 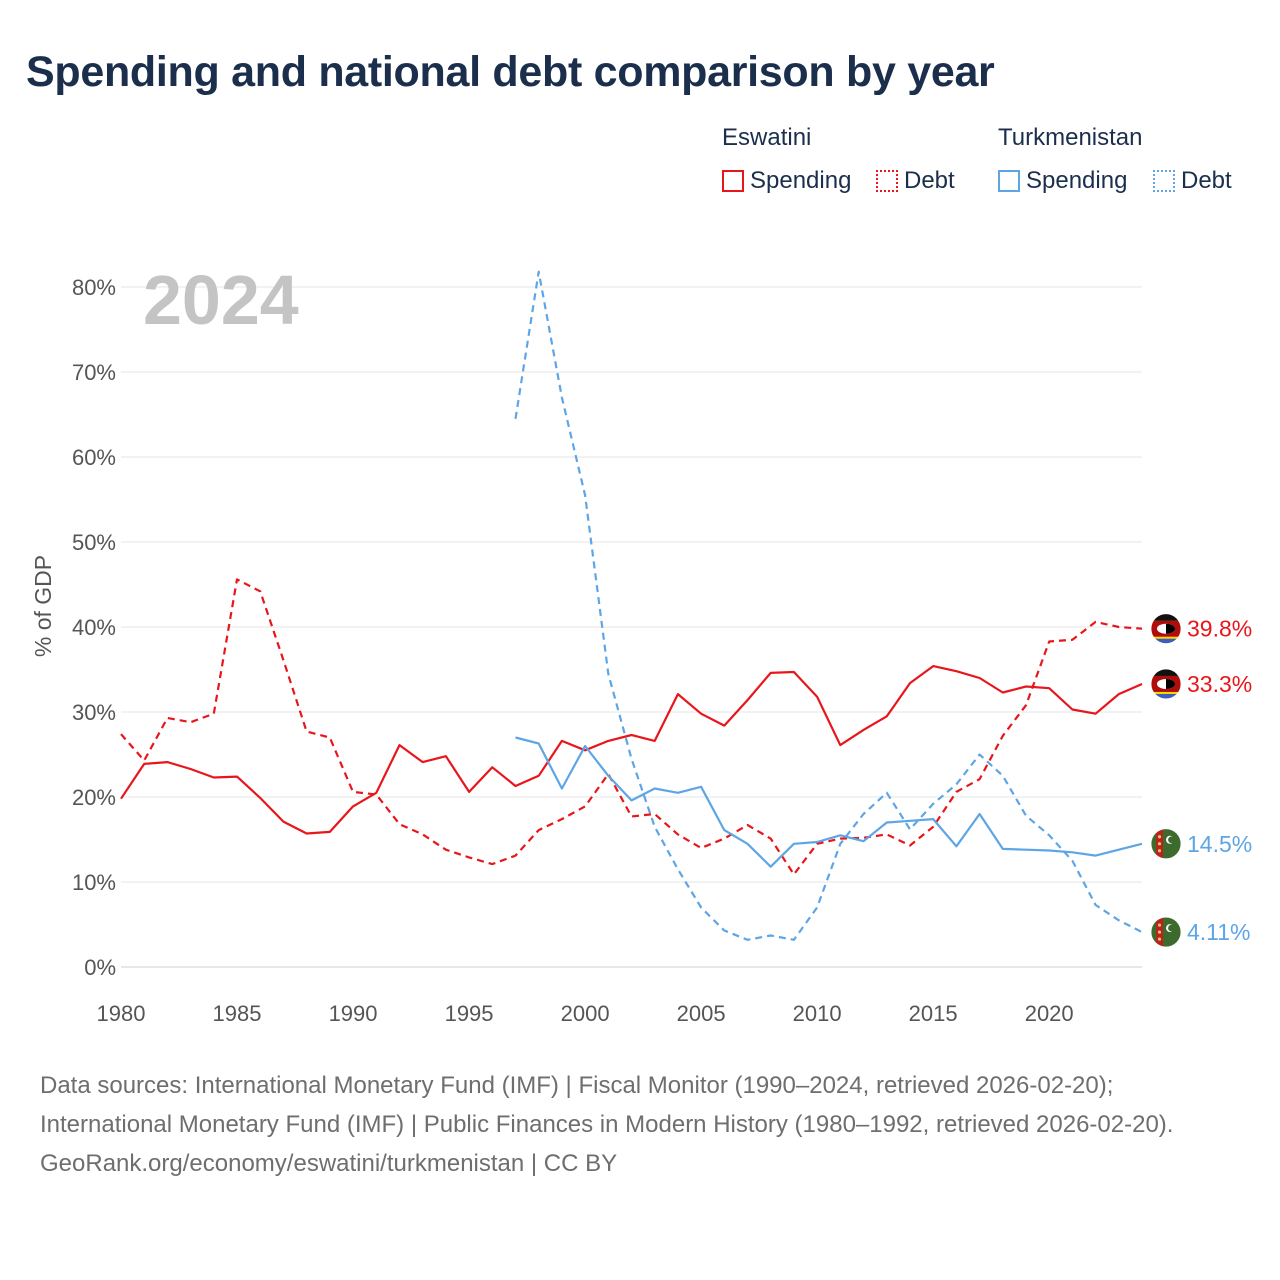 What do you see at coordinates (1201, 780) in the screenshot?
I see `end-markers: 33.3% 39.8% 14.5% 4.11%` at bounding box center [1201, 780].